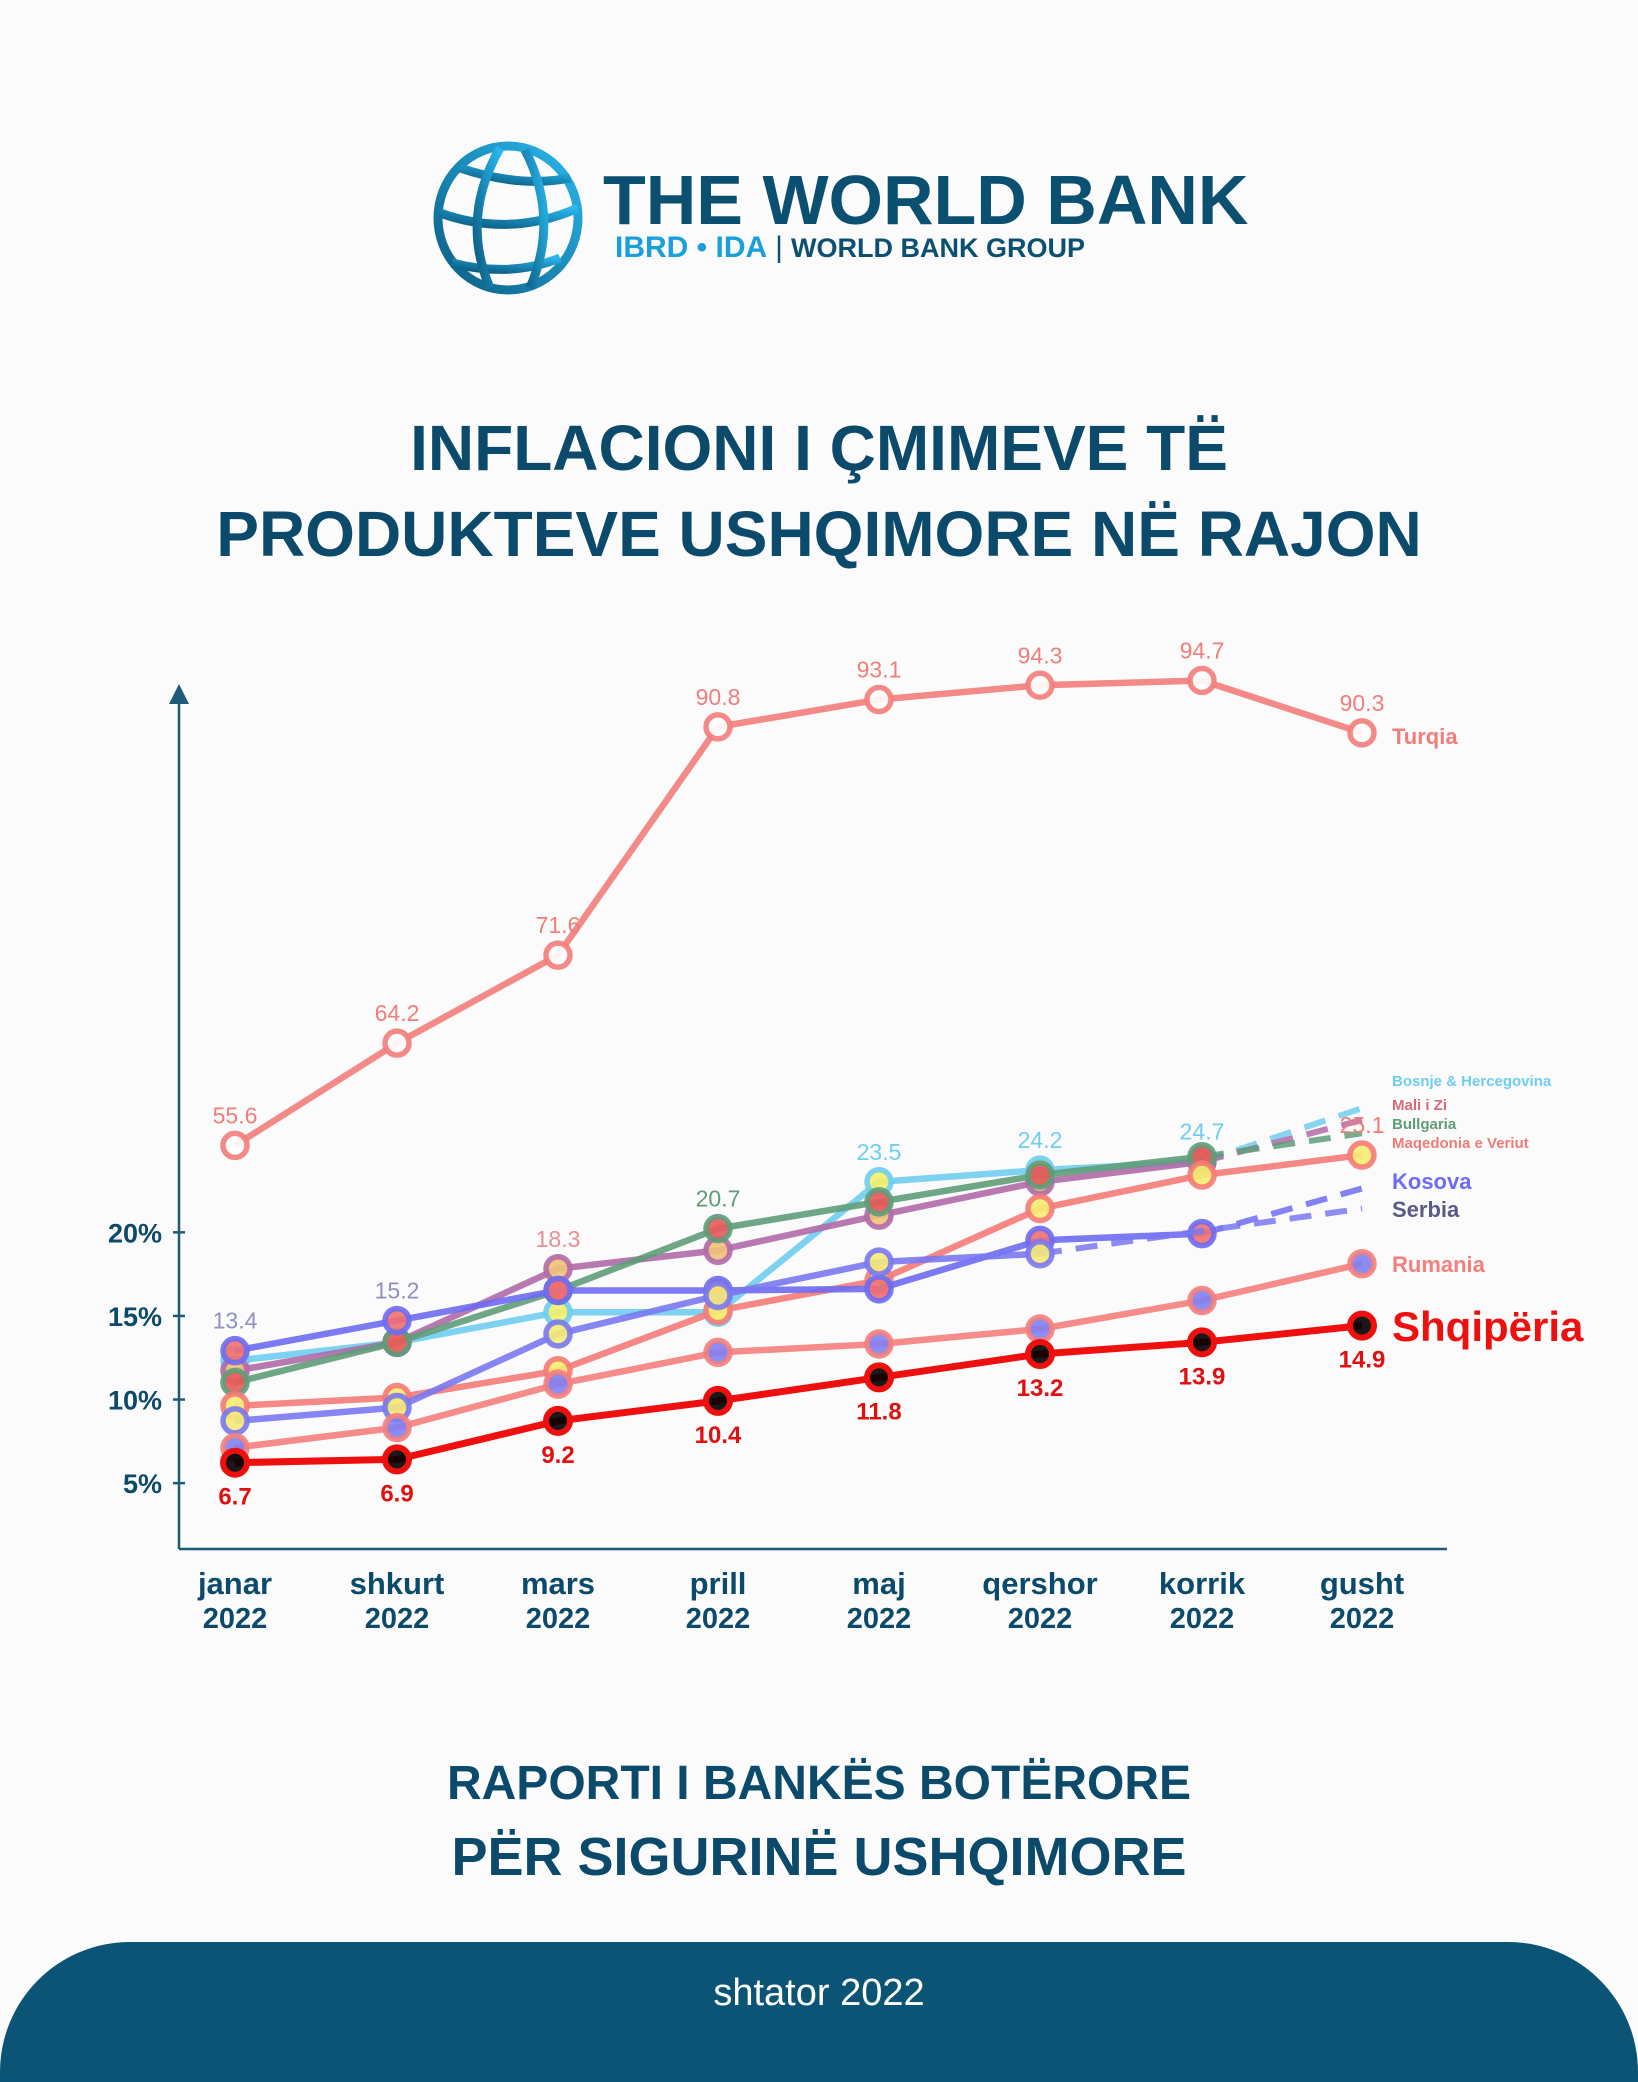 This screenshot has height=2082, width=1638. Describe the element at coordinates (146, 1358) in the screenshot. I see `y-ticks: 20% 15% 10% 5%` at that location.